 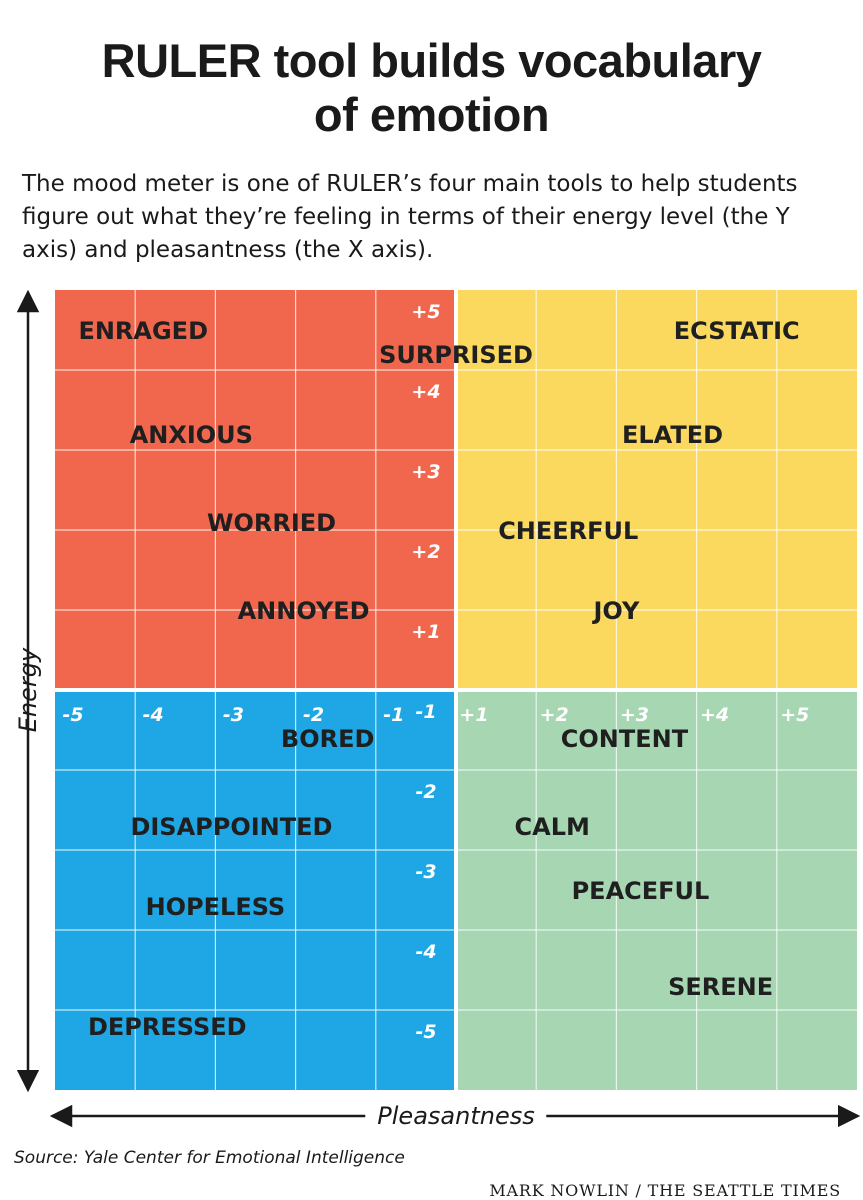 I want to click on emotion-label: SERENE, so click(x=720, y=987).